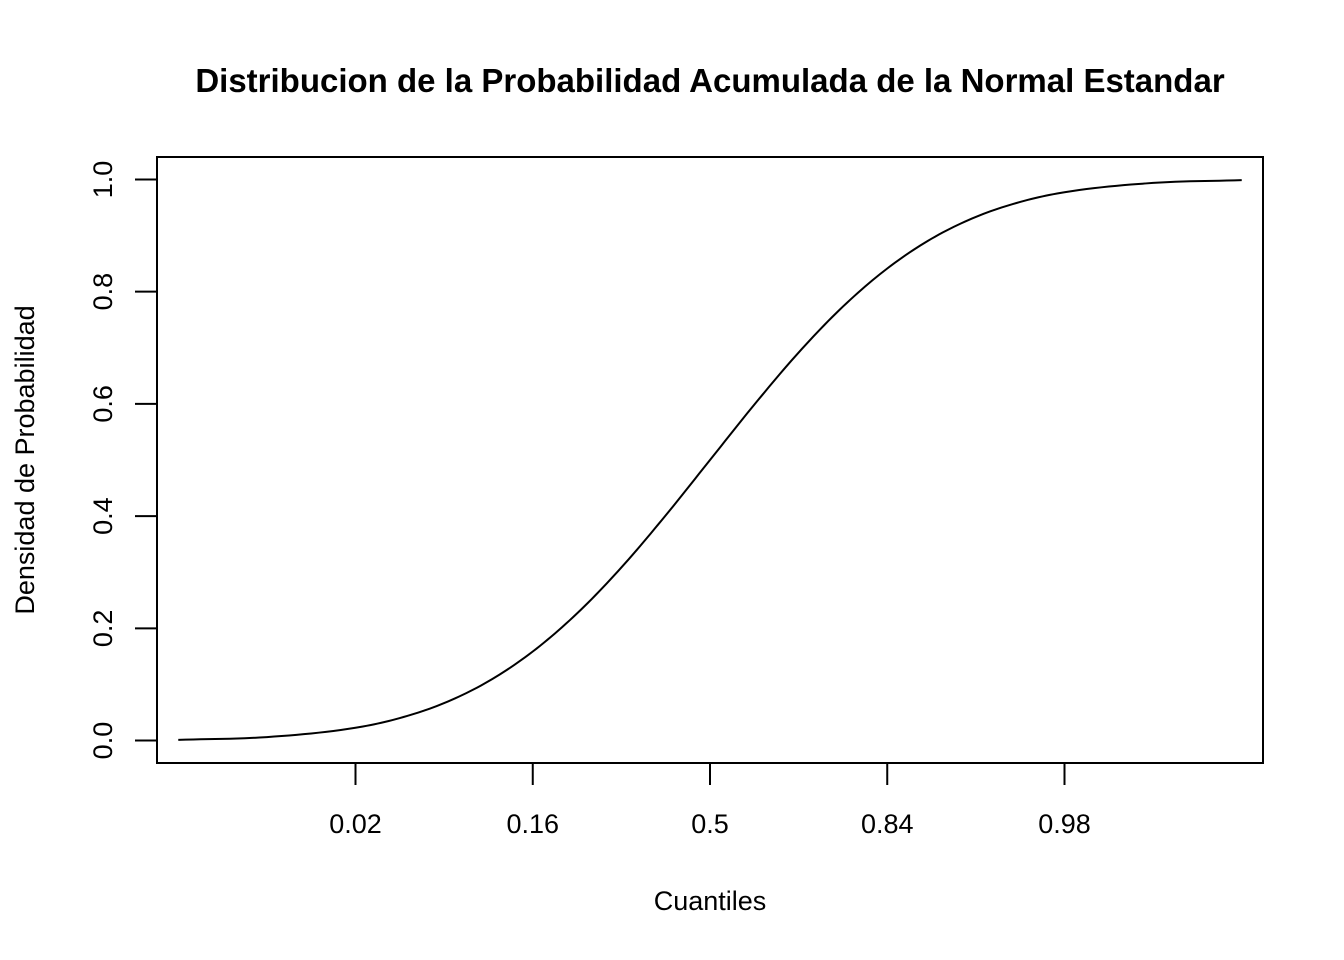 Image resolution: width=1344 pixels, height=960 pixels. Describe the element at coordinates (103, 629) in the screenshot. I see `y-tick-label: 0.2` at that location.